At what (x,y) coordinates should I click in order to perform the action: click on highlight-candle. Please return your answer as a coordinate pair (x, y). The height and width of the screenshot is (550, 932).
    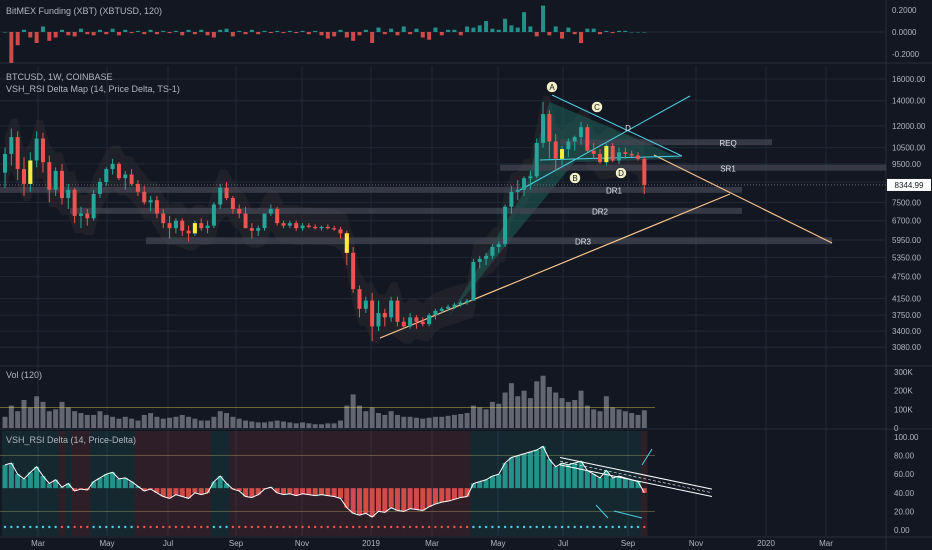
    Looking at the image, I should click on (562, 154).